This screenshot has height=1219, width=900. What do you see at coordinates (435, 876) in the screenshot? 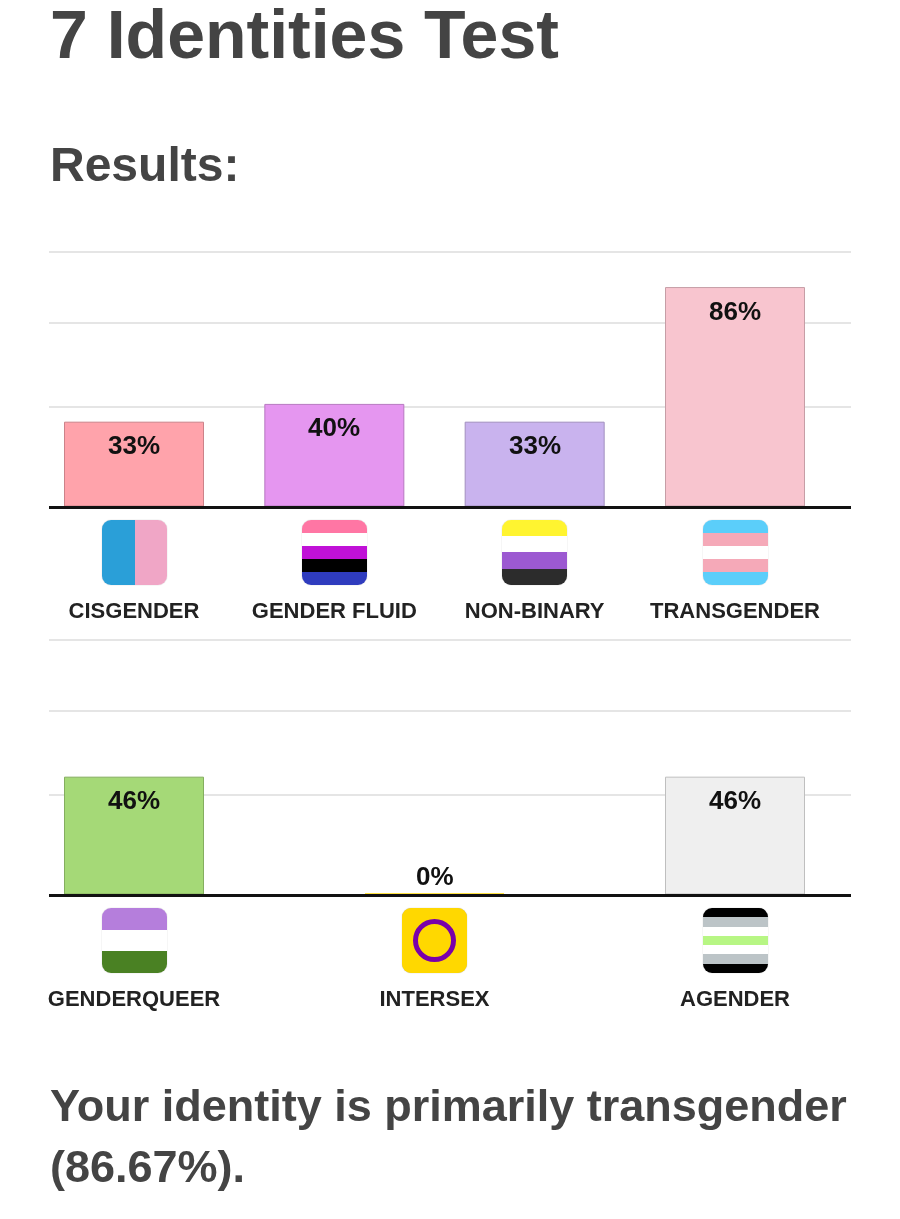
I see `data-label: 0%` at bounding box center [435, 876].